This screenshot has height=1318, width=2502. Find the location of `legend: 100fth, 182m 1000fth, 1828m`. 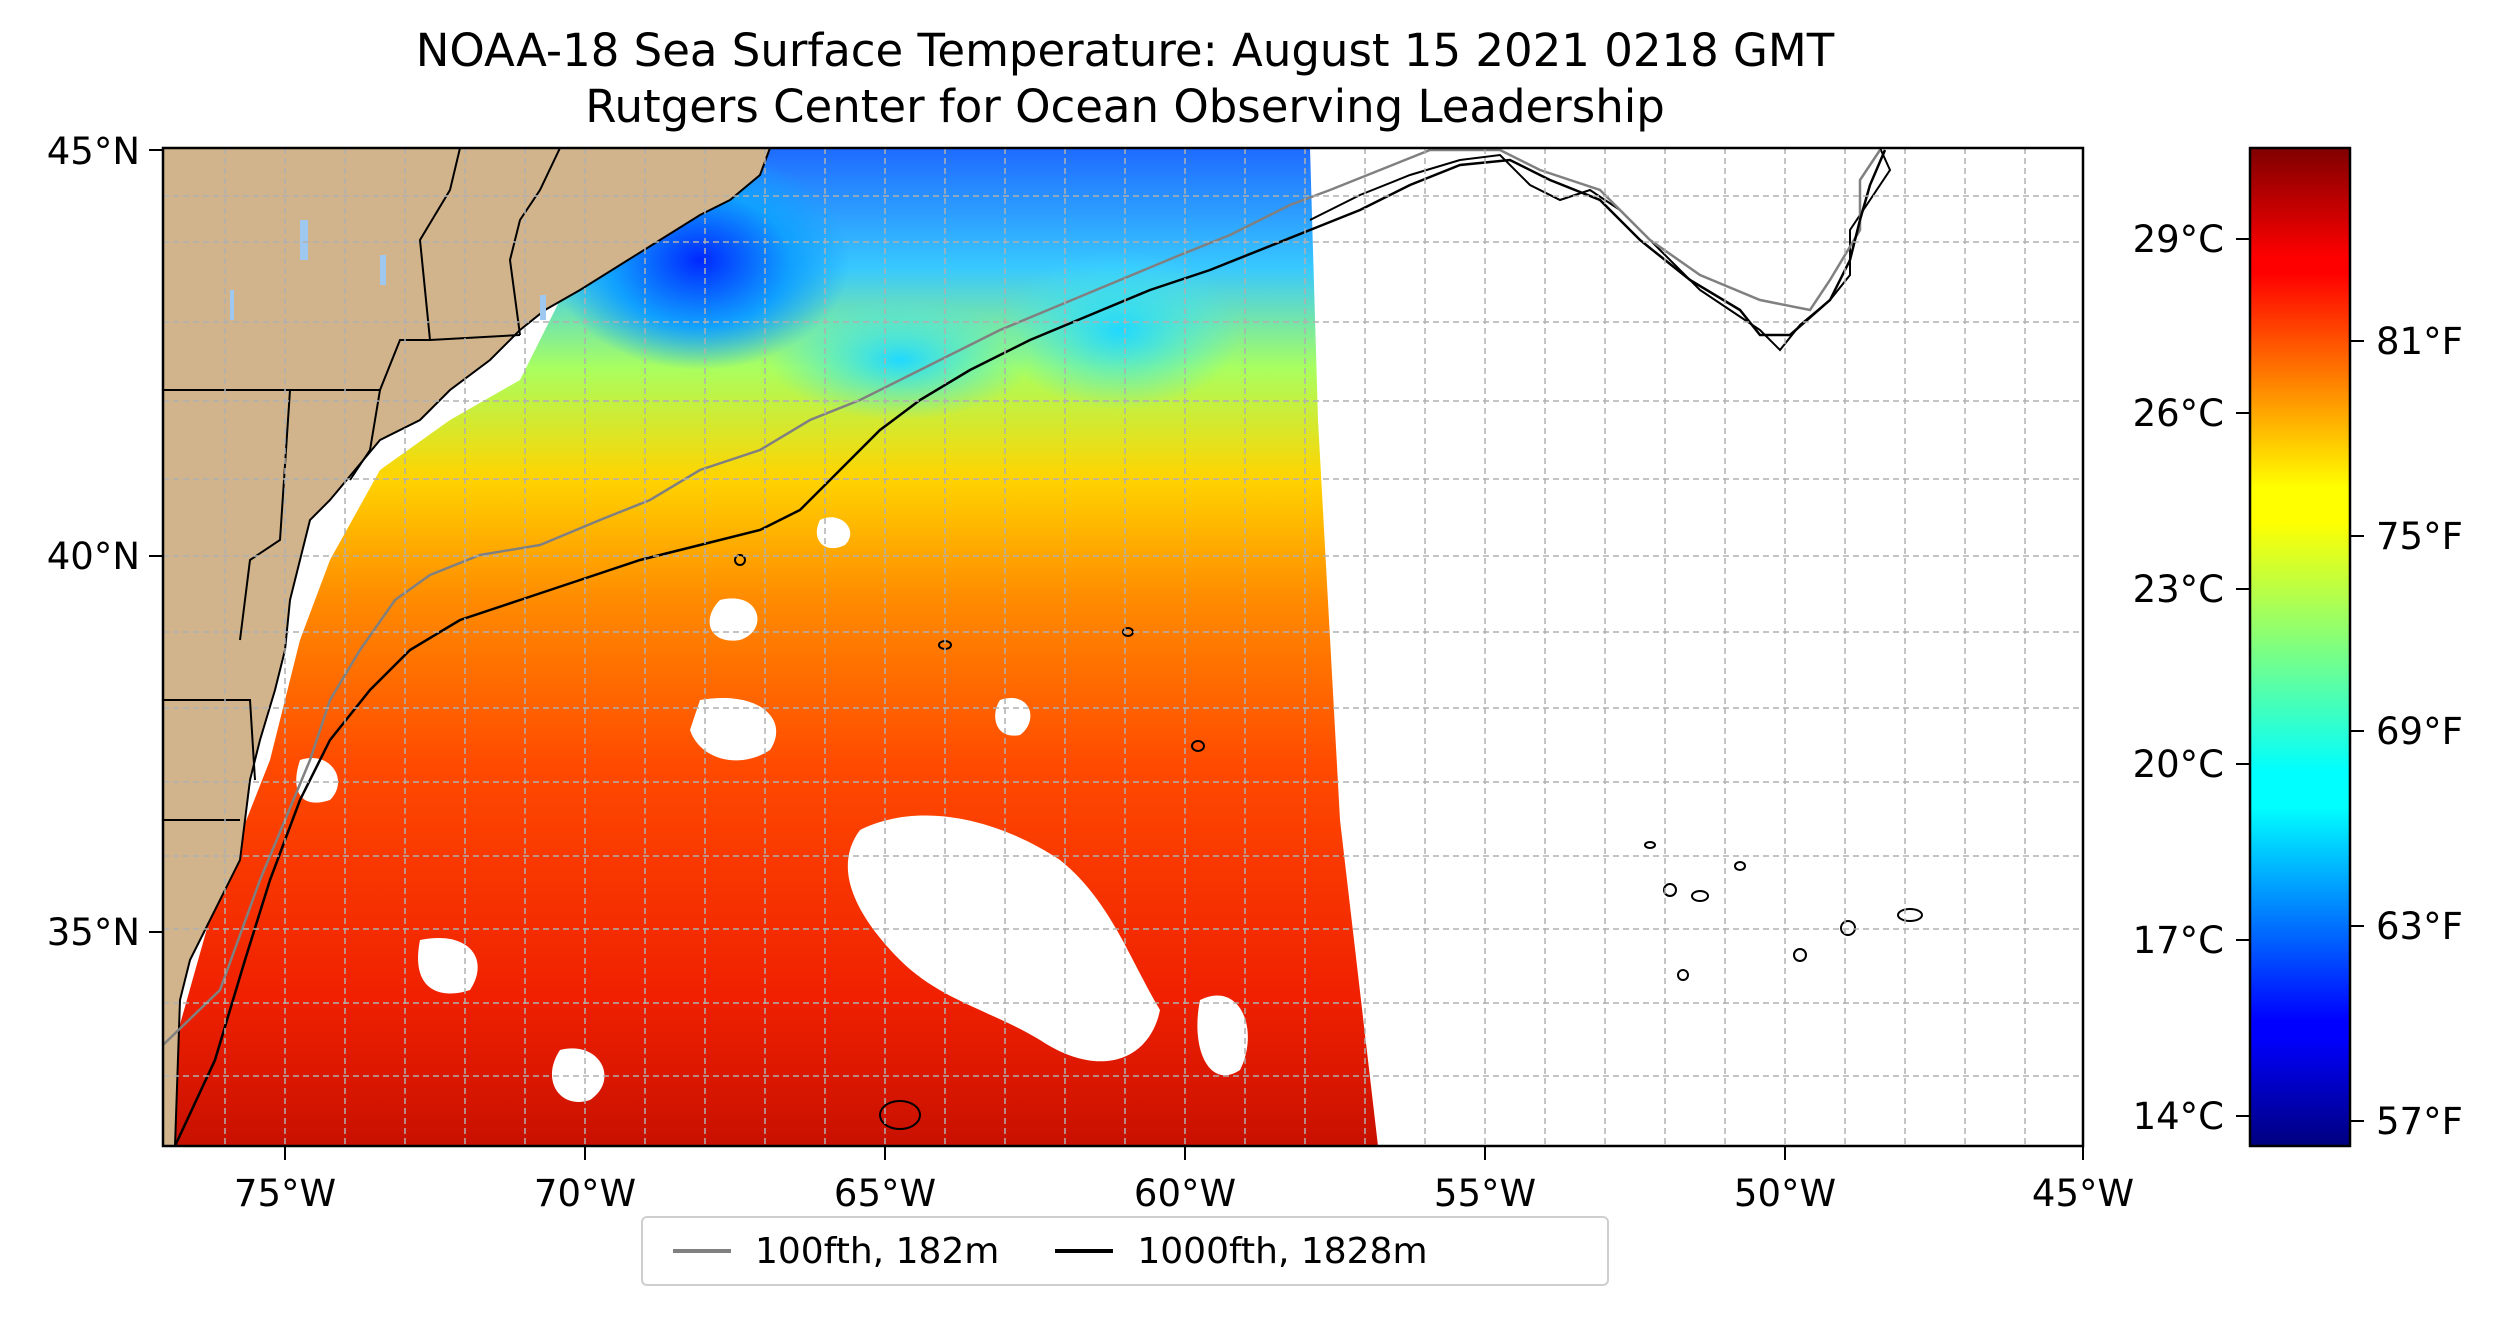

legend: 100fth, 182m 1000fth, 1828m is located at coordinates (1125, 1251).